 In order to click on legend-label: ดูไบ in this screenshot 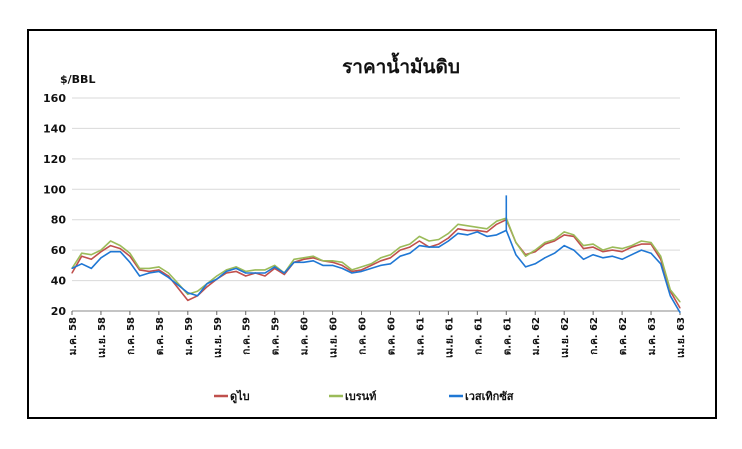, I will do `click(240, 396)`.